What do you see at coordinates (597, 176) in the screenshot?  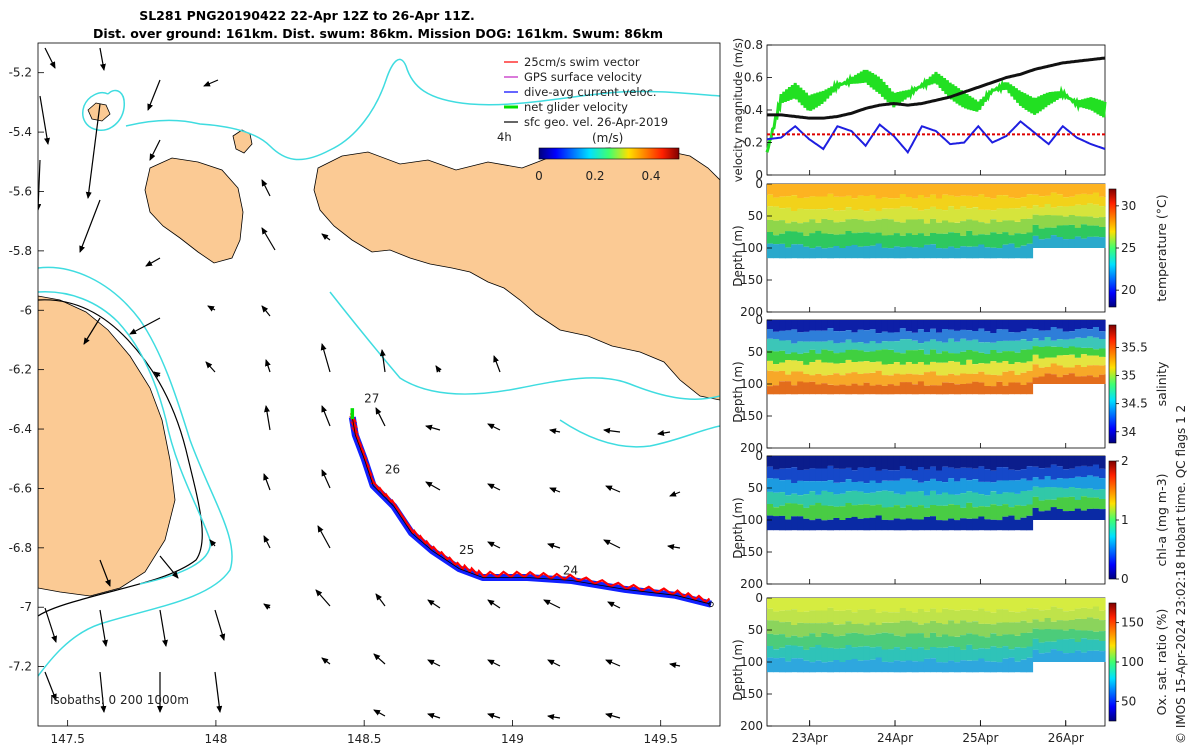 I see `map-colorbar-ticks: 0 0.2 0.4` at bounding box center [597, 176].